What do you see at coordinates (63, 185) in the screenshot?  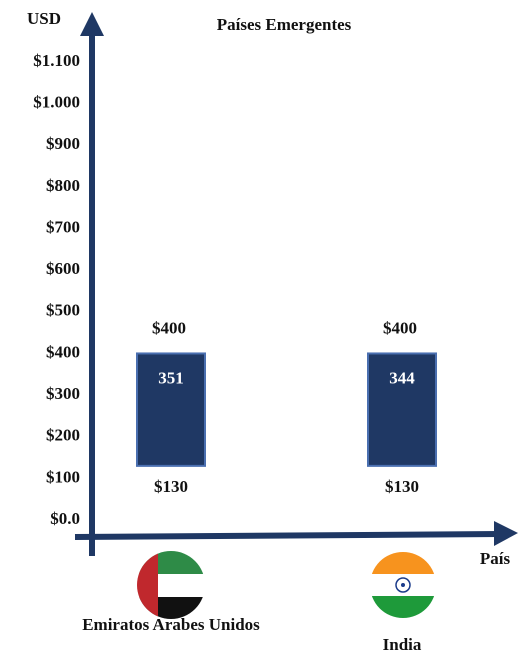 I see `y-tick-label: $800` at bounding box center [63, 185].